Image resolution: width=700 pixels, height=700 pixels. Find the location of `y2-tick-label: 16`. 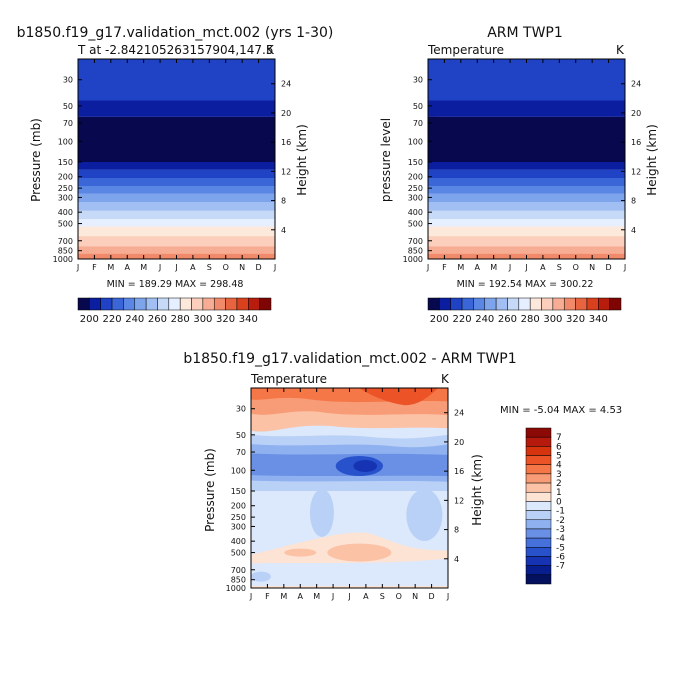

y2-tick-label: 16 is located at coordinates (459, 471).